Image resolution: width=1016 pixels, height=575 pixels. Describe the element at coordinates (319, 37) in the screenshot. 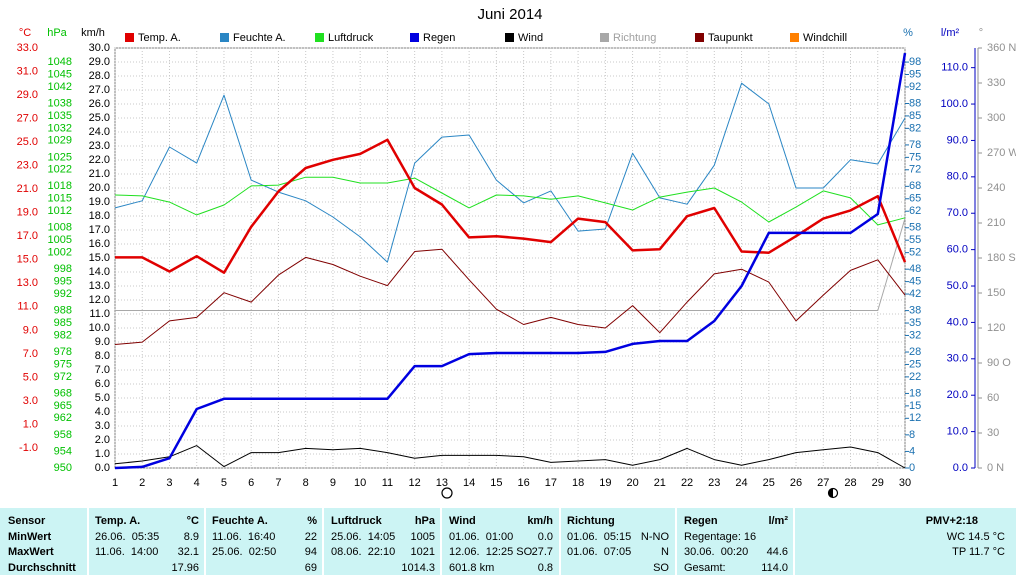

I see `legend-swatch` at that location.